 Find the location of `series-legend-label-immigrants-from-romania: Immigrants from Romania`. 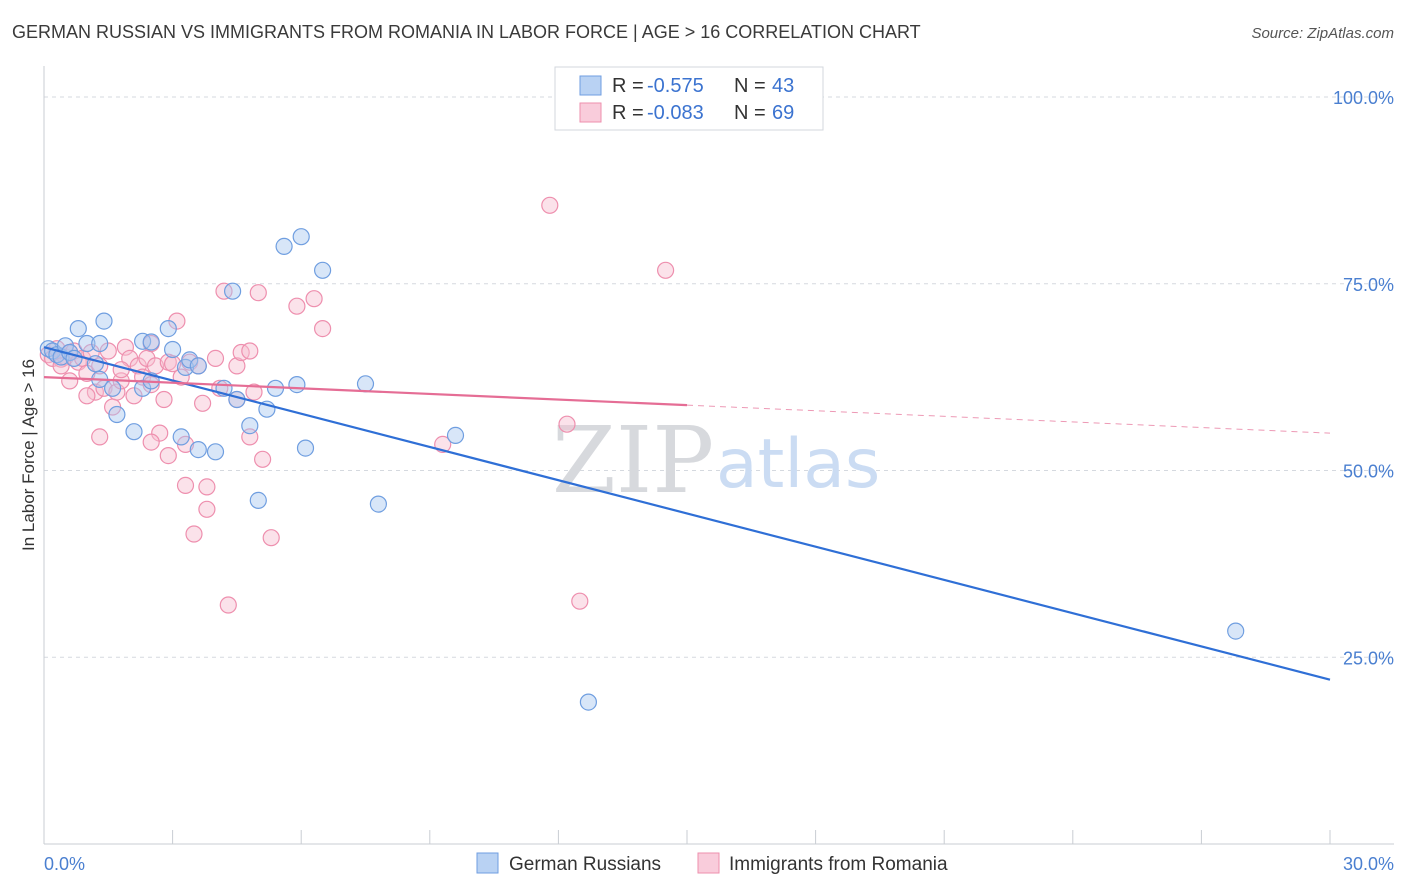

series-legend-label-immigrants-from-romania: Immigrants from Romania is located at coordinates (838, 864).